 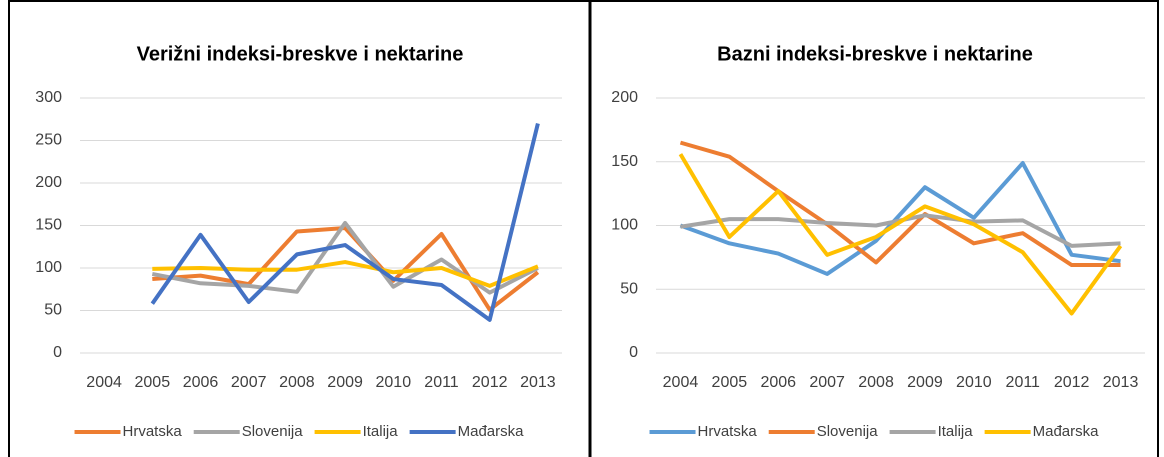 I want to click on y-tick-label: 300, so click(x=48, y=97).